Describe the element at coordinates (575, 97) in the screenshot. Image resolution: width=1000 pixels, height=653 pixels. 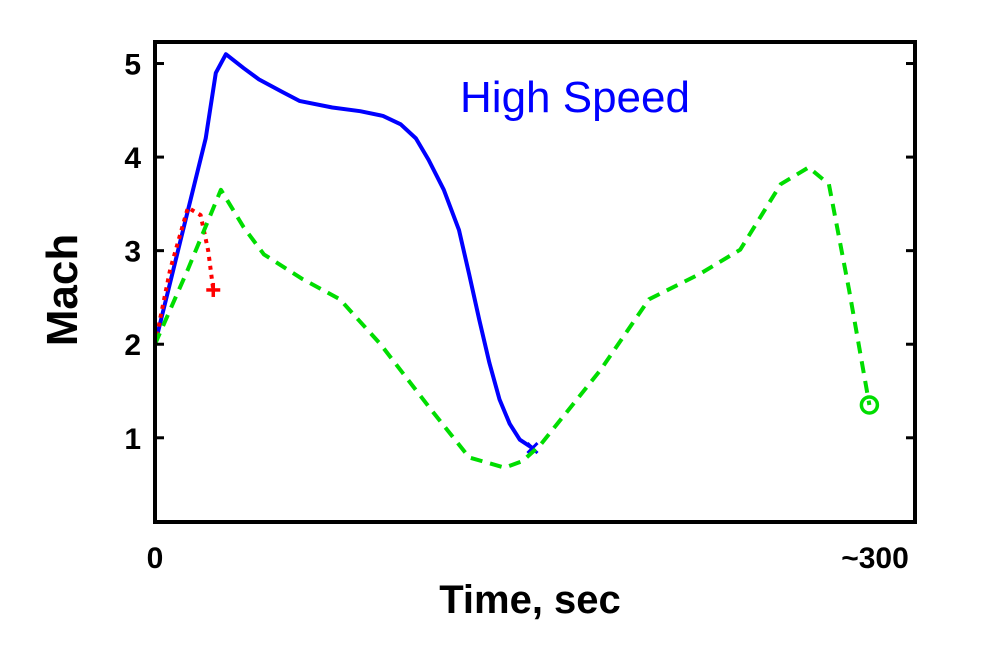
I see `annotation-high-speed: High Speed` at that location.